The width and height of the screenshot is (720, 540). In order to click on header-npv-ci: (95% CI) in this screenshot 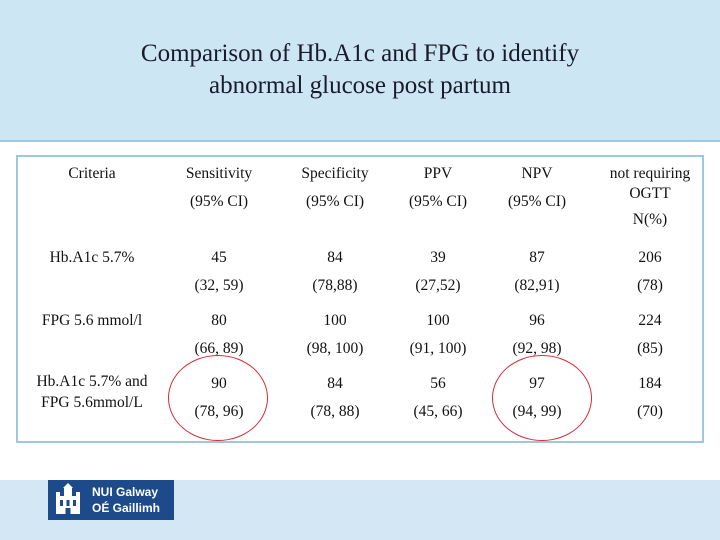, I will do `click(537, 201)`.